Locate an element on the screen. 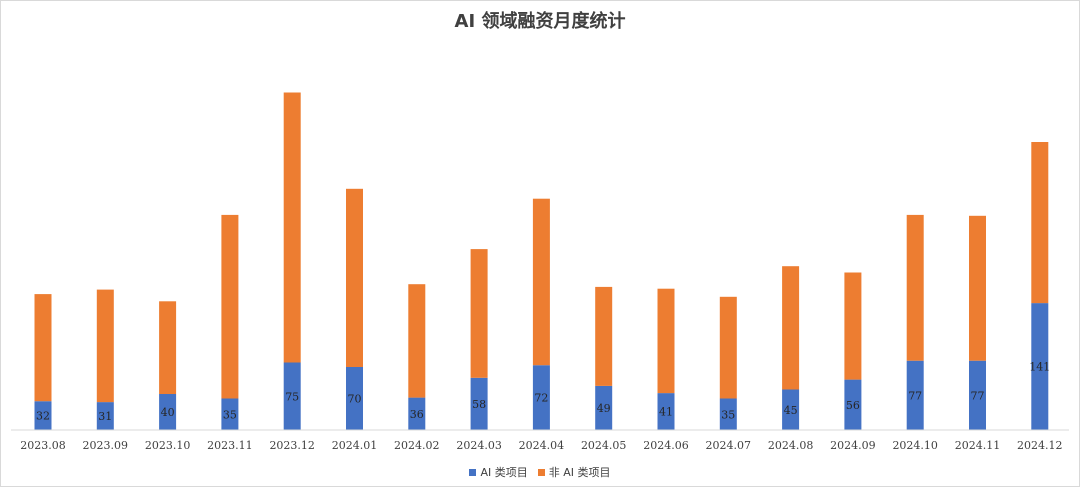 This screenshot has height=487, width=1080. data-label-ai-2023.08: 32 is located at coordinates (43, 416).